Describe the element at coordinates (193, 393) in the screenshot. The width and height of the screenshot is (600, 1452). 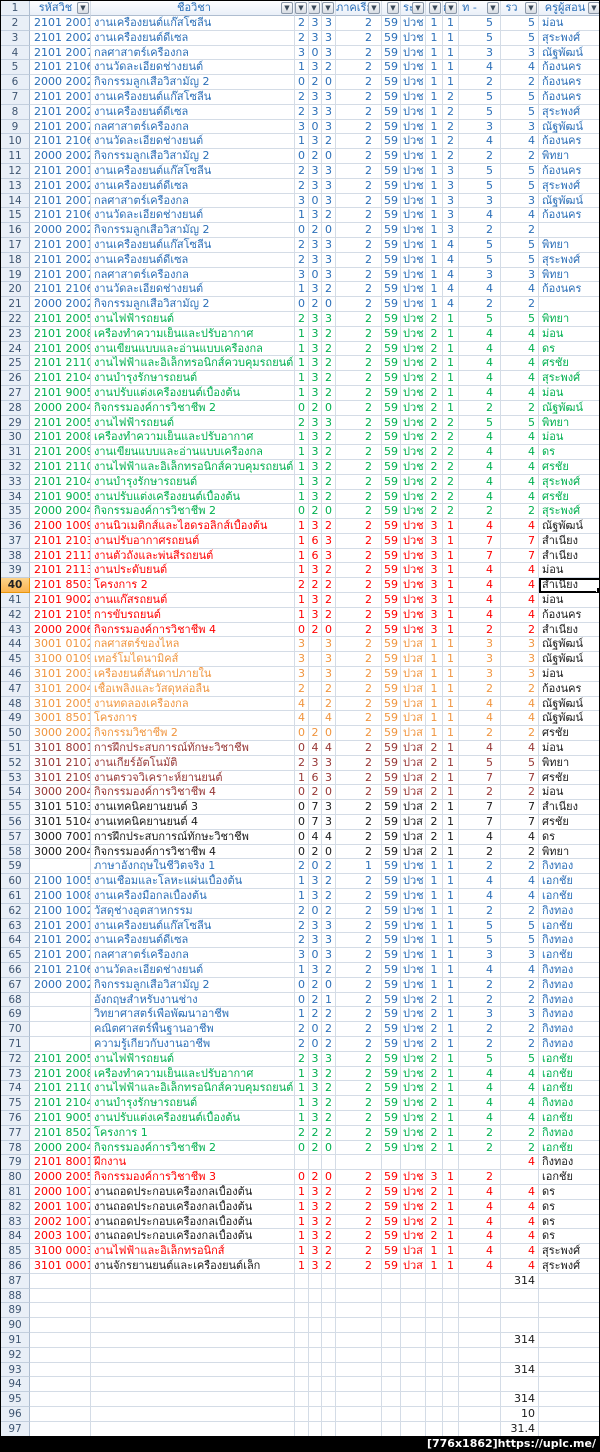
I see `cell-course-name: งานปรับแต่งเครื่องยนต์เบื้องต้น` at that location.